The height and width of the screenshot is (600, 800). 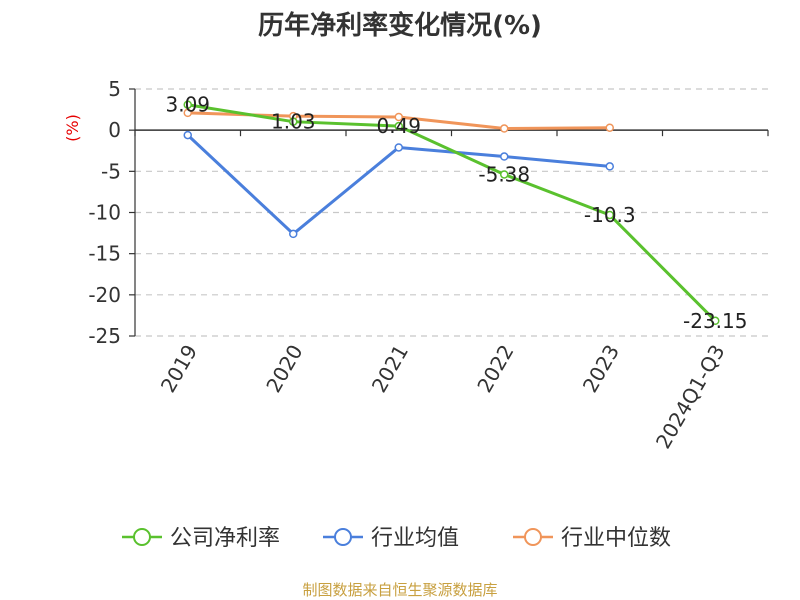 I want to click on data-label: -23.15, so click(x=715, y=321).